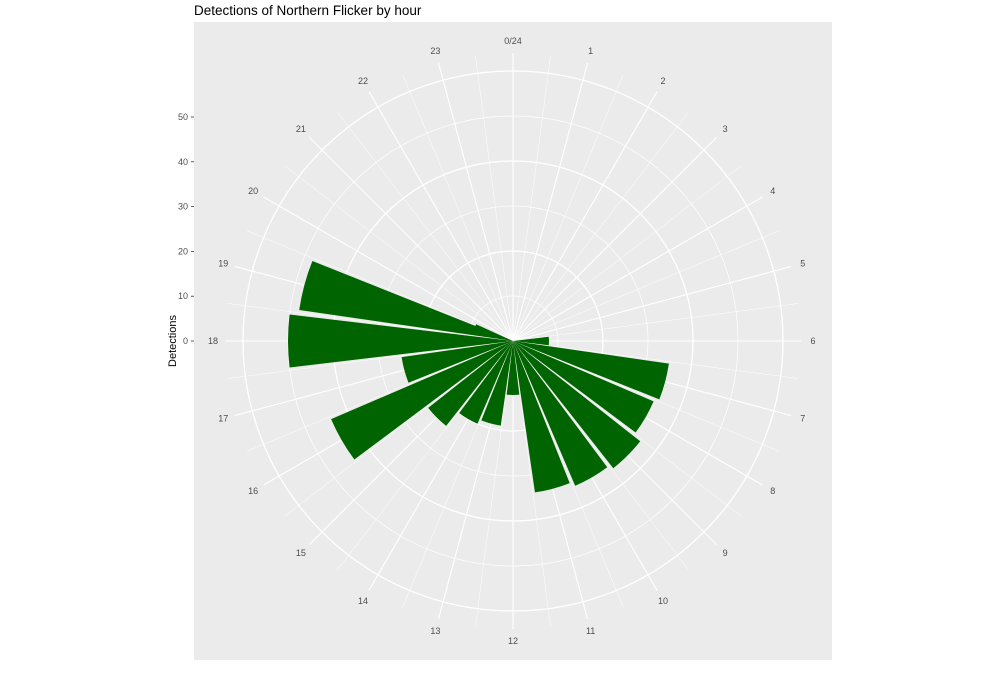 This screenshot has width=1000, height=685. What do you see at coordinates (183, 296) in the screenshot?
I see `y-tick-label: 10` at bounding box center [183, 296].